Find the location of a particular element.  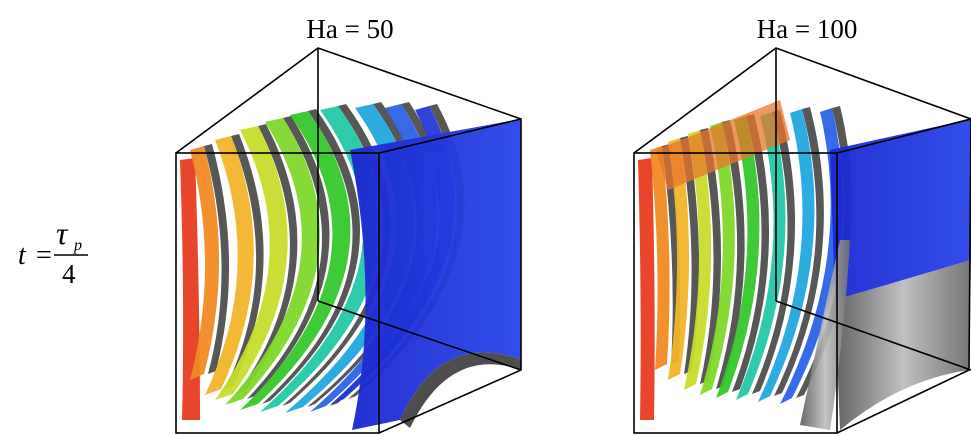

panel-title-ha-50: Ha = 50 is located at coordinates (349, 29).